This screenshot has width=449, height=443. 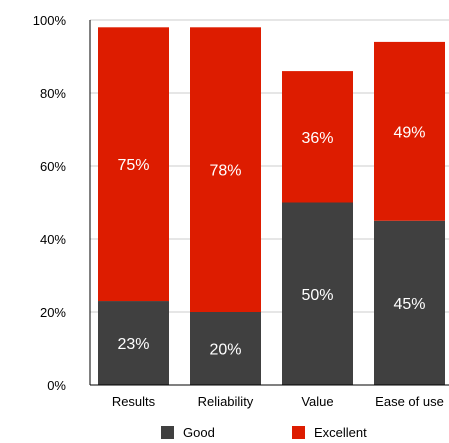 I want to click on bar-good-value, so click(x=317, y=293).